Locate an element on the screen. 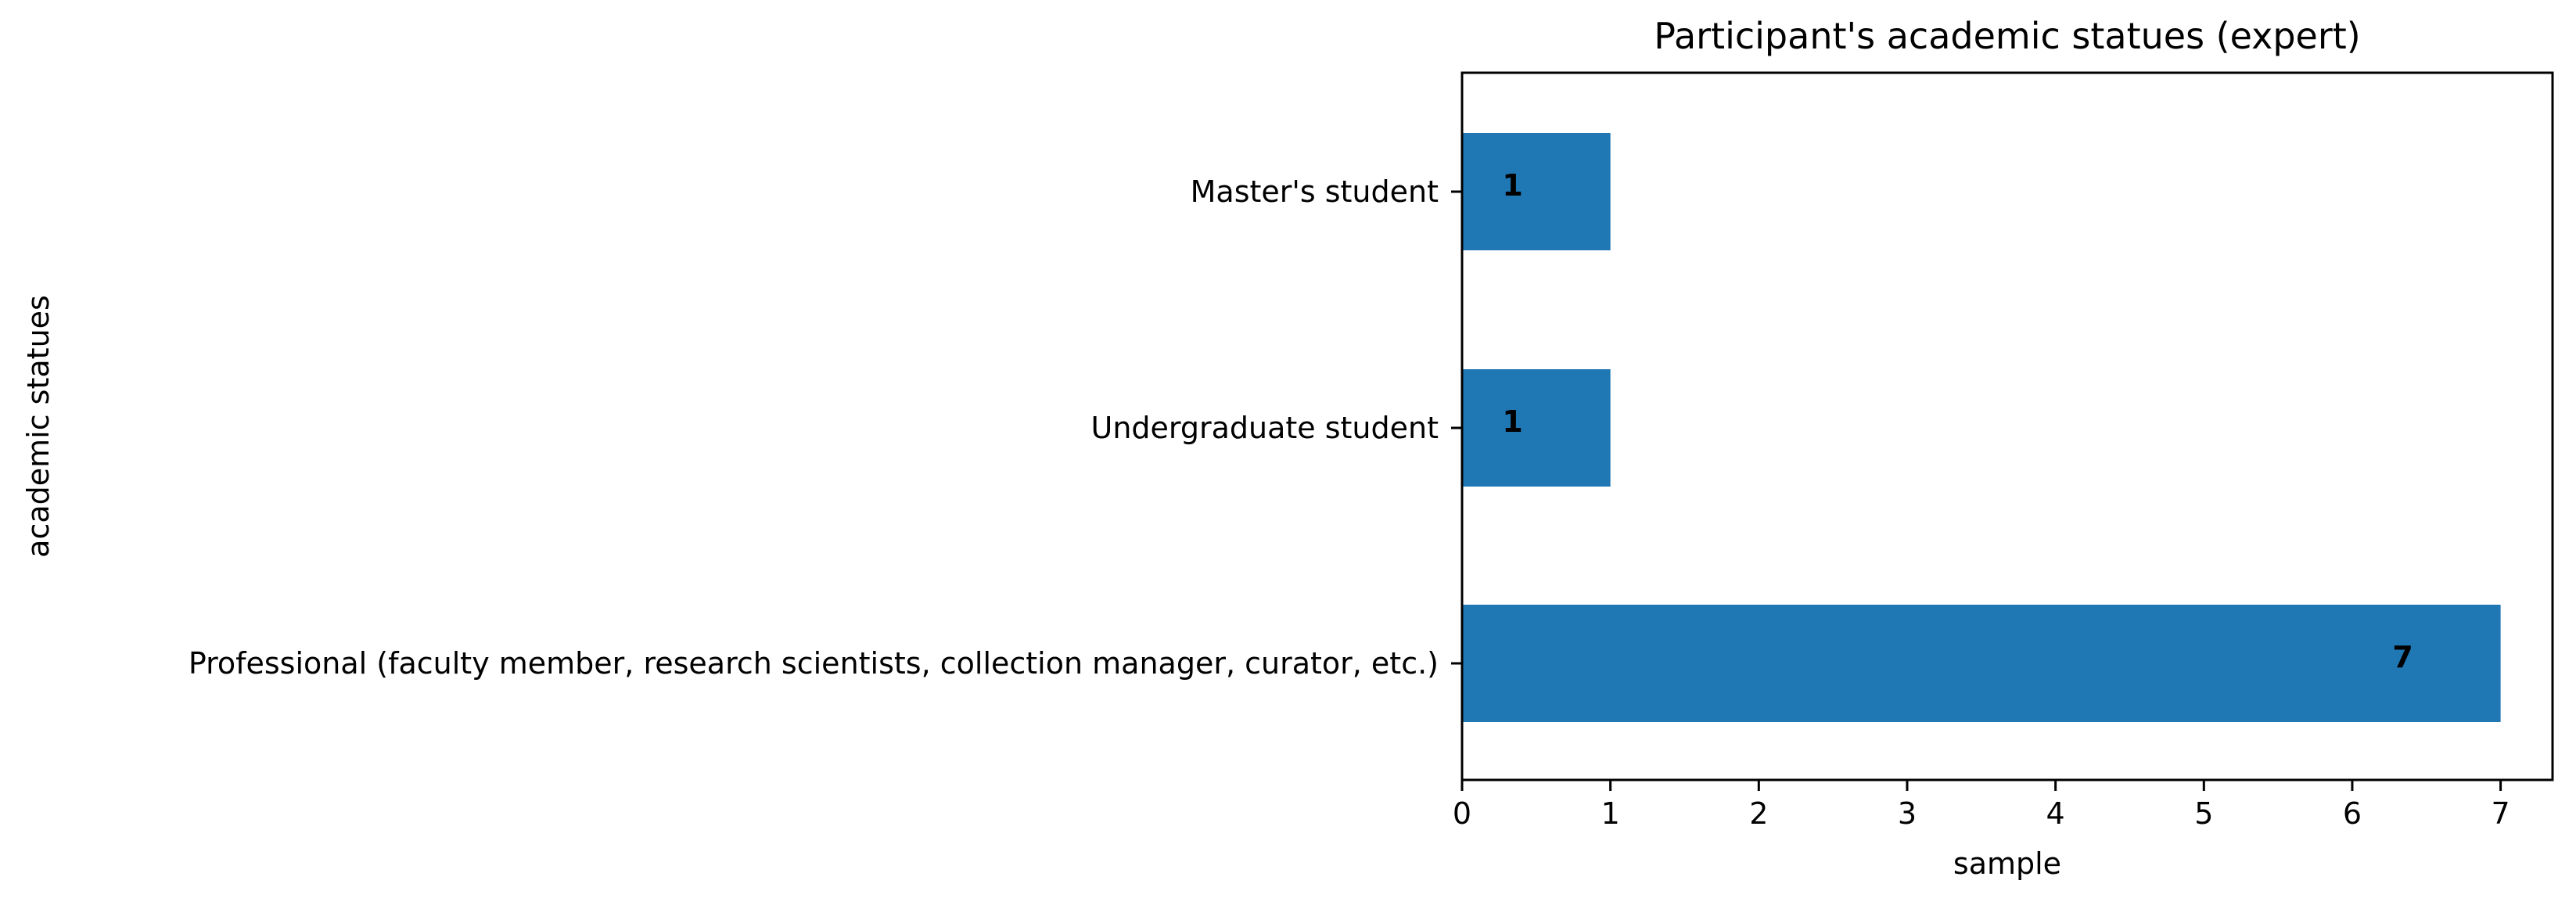  y-tick-label: Master's student is located at coordinates (1315, 191).